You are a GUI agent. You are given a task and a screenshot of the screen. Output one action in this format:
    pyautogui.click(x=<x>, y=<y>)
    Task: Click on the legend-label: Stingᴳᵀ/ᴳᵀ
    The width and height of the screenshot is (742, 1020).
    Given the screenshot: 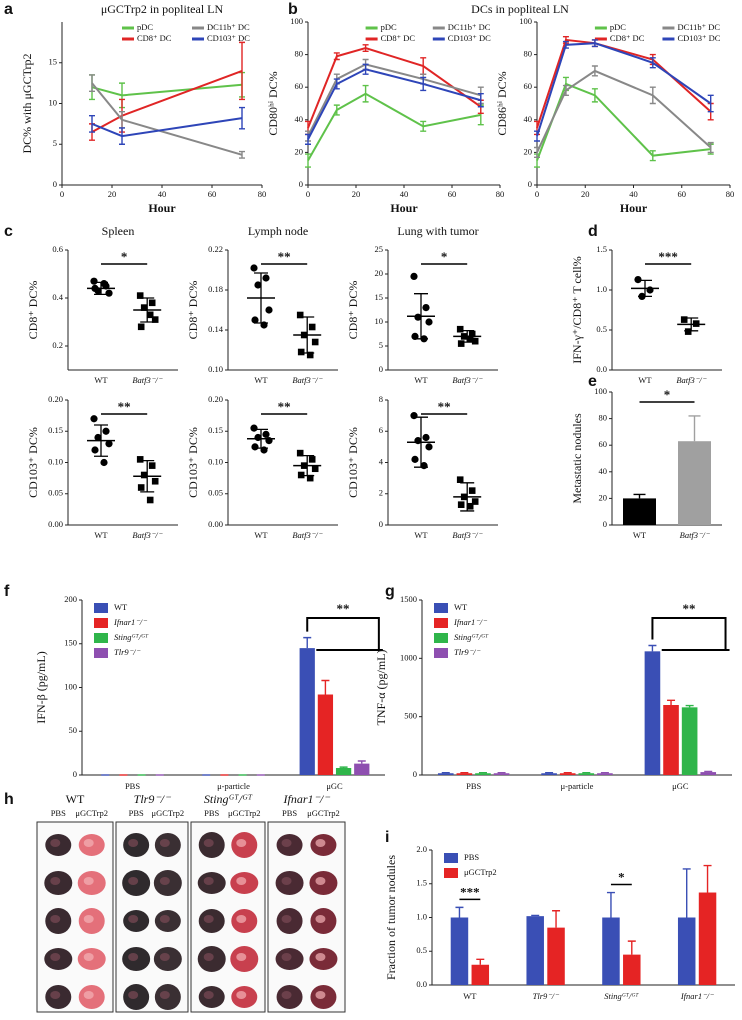 What is the action you would take?
    pyautogui.click(x=471, y=637)
    